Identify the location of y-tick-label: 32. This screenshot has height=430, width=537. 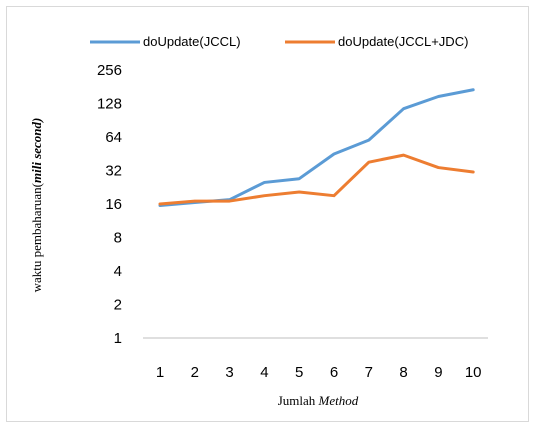
(113, 171).